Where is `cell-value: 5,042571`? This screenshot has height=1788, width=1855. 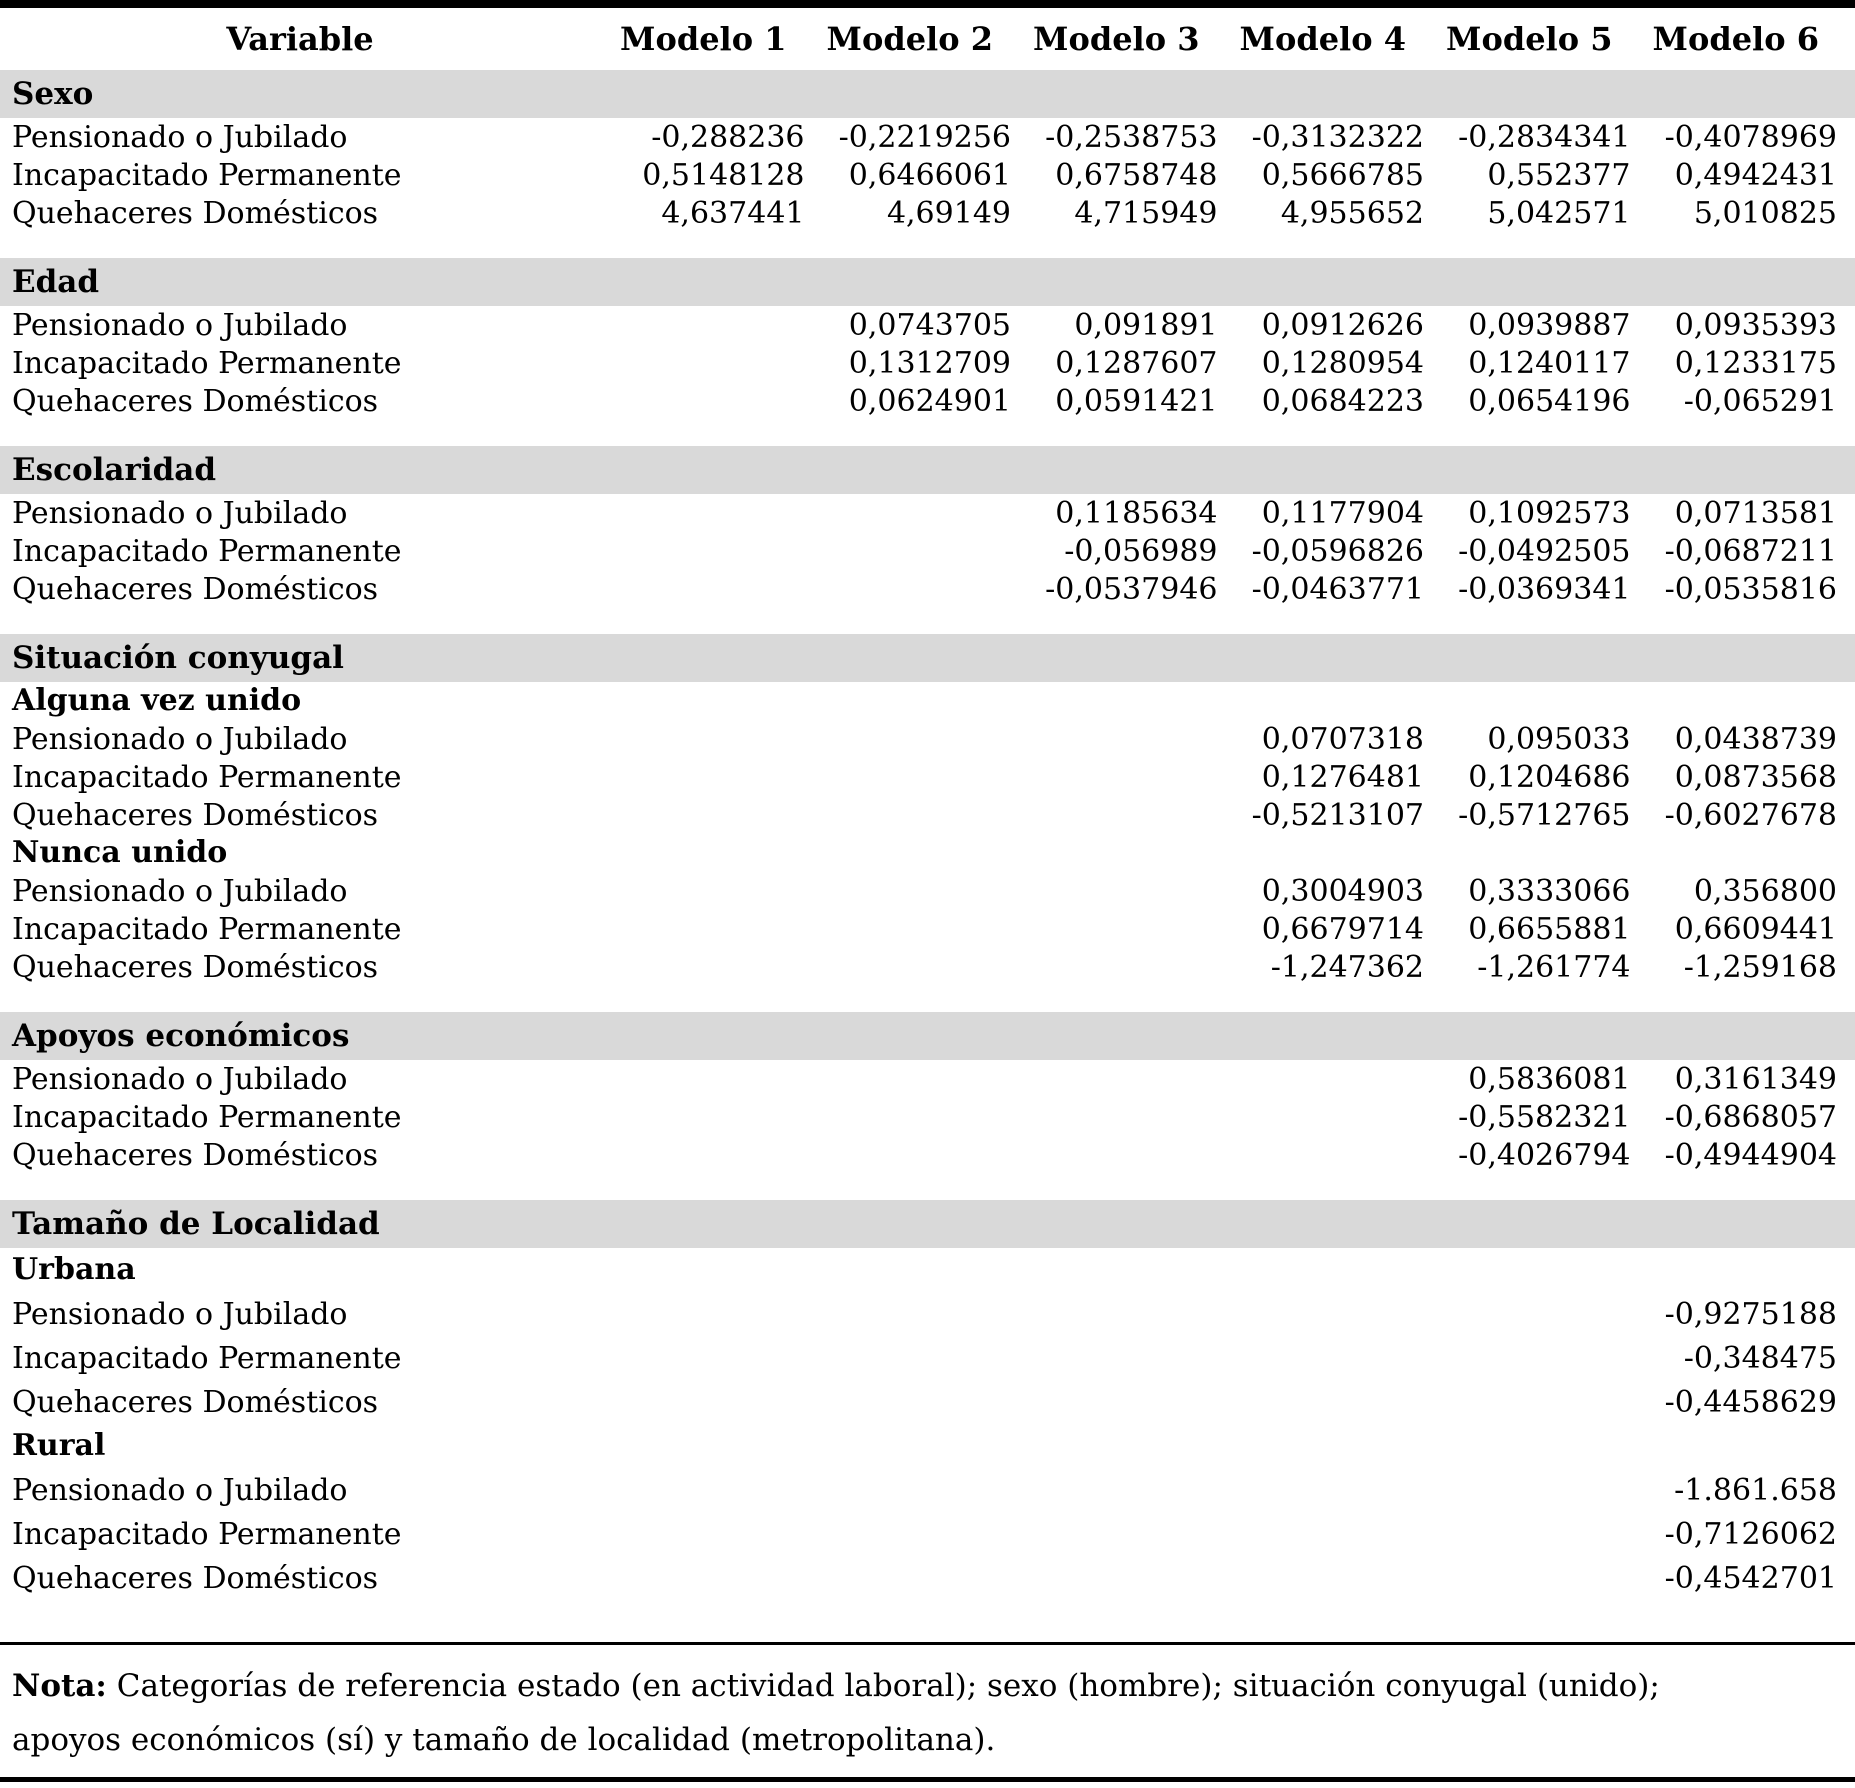 cell-value: 5,042571 is located at coordinates (1559, 213).